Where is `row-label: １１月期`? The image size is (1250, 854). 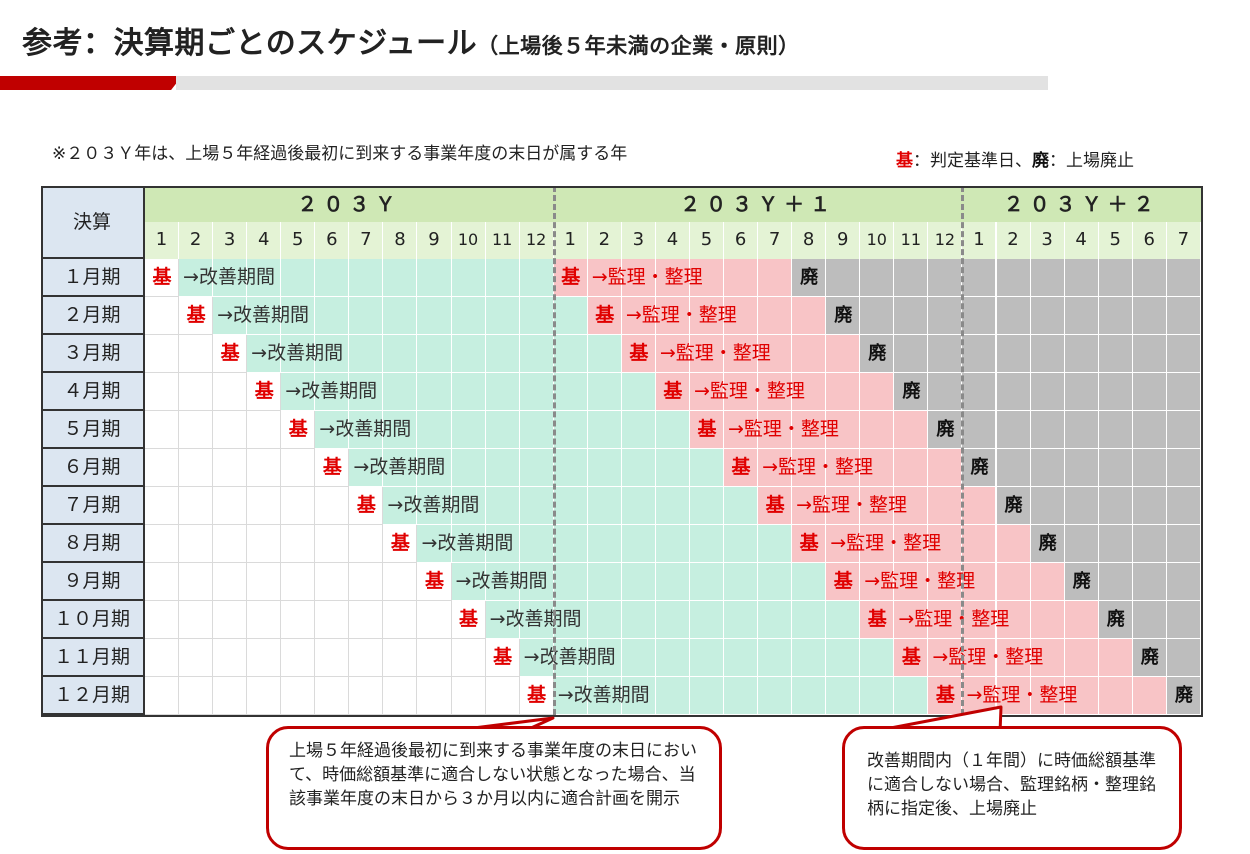
row-label: １１月期 is located at coordinates (93, 658).